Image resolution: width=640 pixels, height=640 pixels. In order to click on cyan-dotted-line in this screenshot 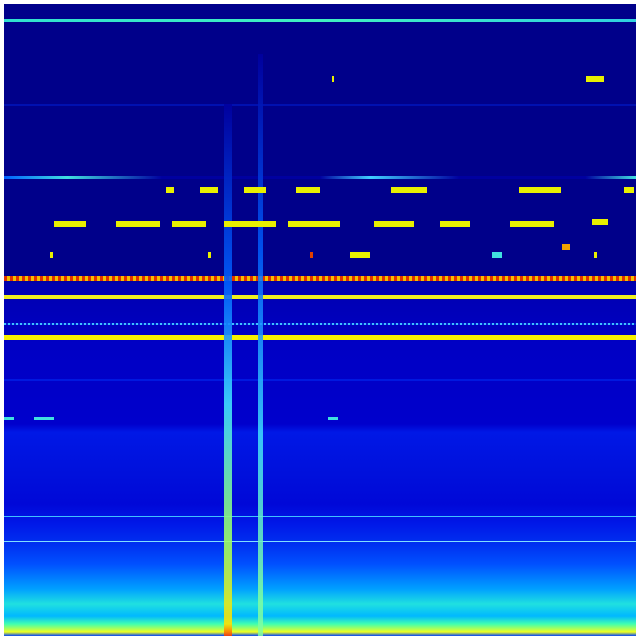, I will do `click(320, 324)`.